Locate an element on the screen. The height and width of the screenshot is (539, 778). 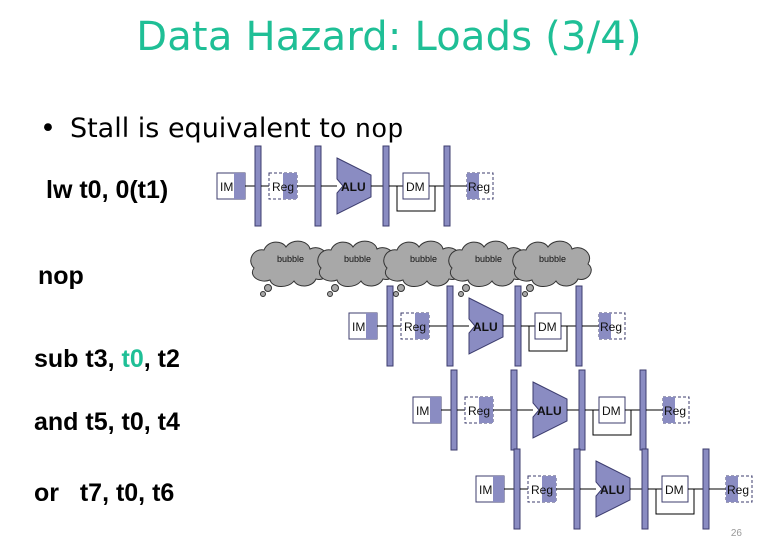
bubble-icon-4: bubble is located at coordinates (552, 268).